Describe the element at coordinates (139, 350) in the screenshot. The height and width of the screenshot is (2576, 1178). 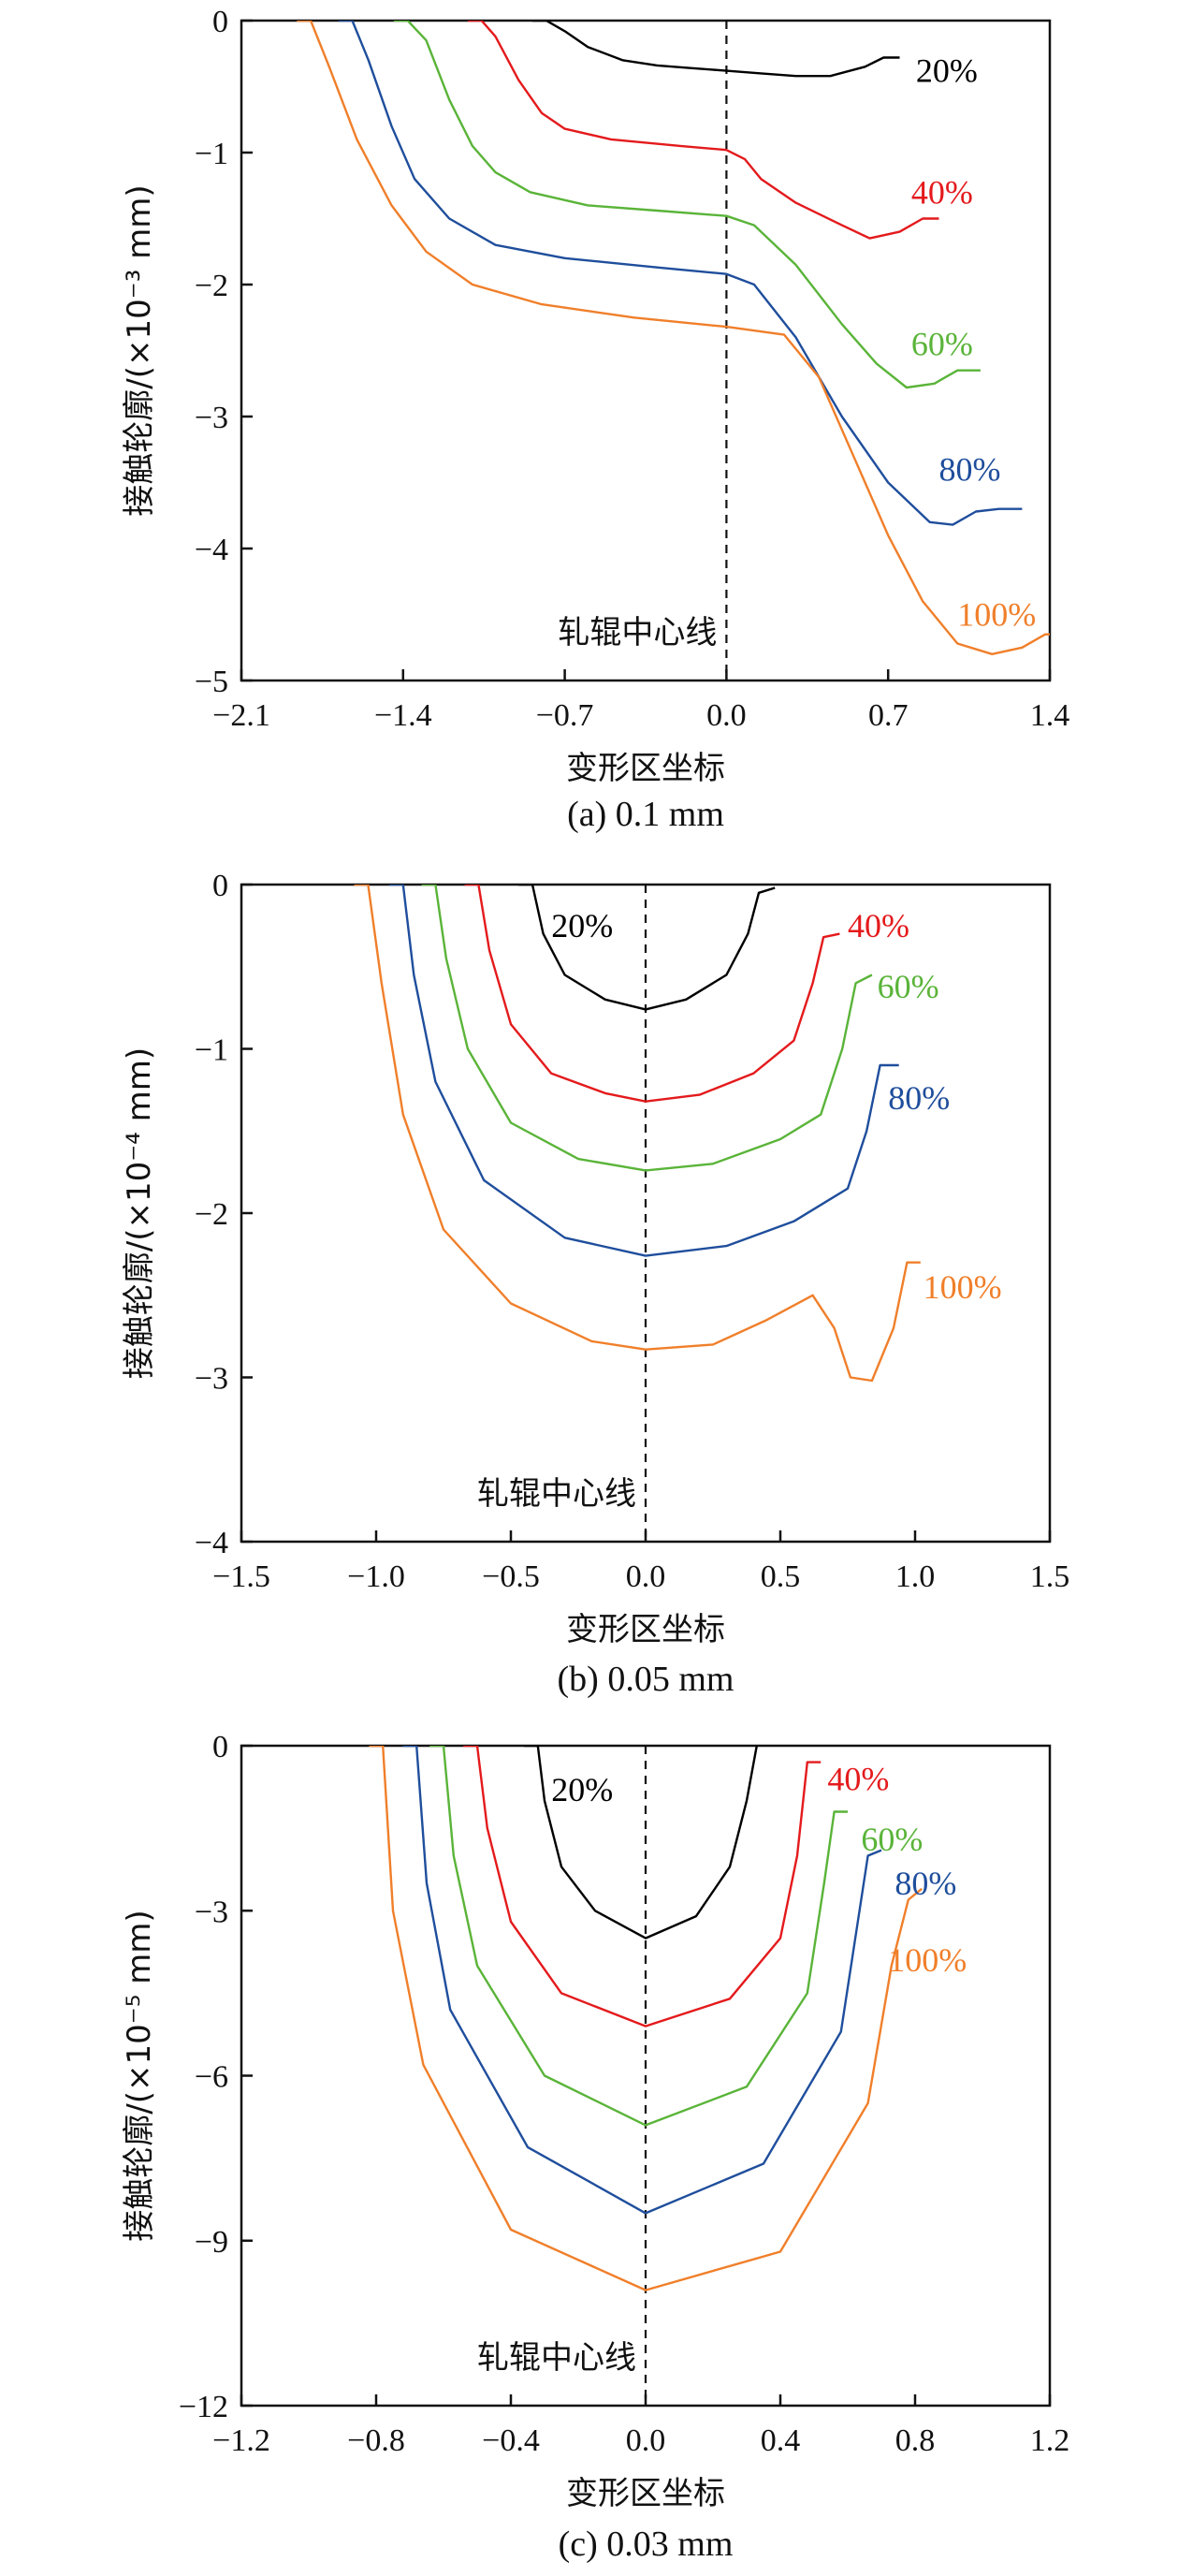
I see `y-axis-title: 接触轮廓/(×10⁻³ mm)` at that location.